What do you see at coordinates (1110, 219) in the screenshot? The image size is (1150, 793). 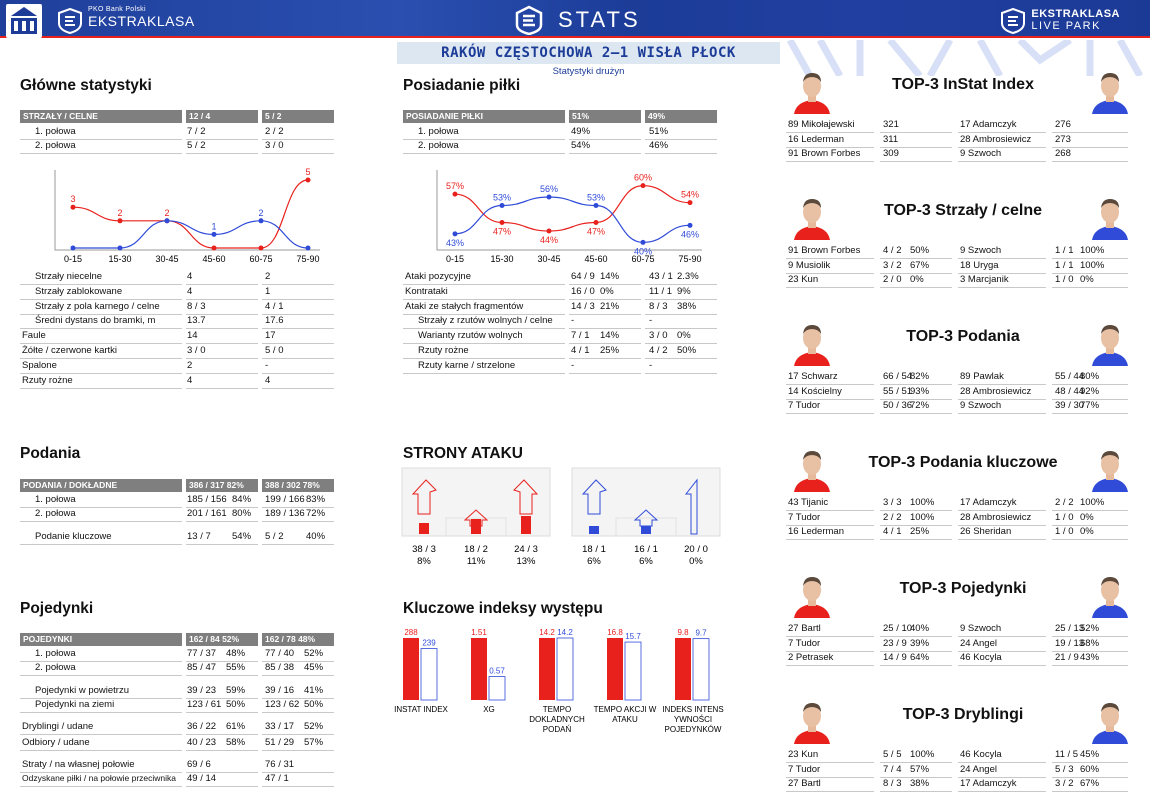 I see `player-photo-away-icon` at bounding box center [1110, 219].